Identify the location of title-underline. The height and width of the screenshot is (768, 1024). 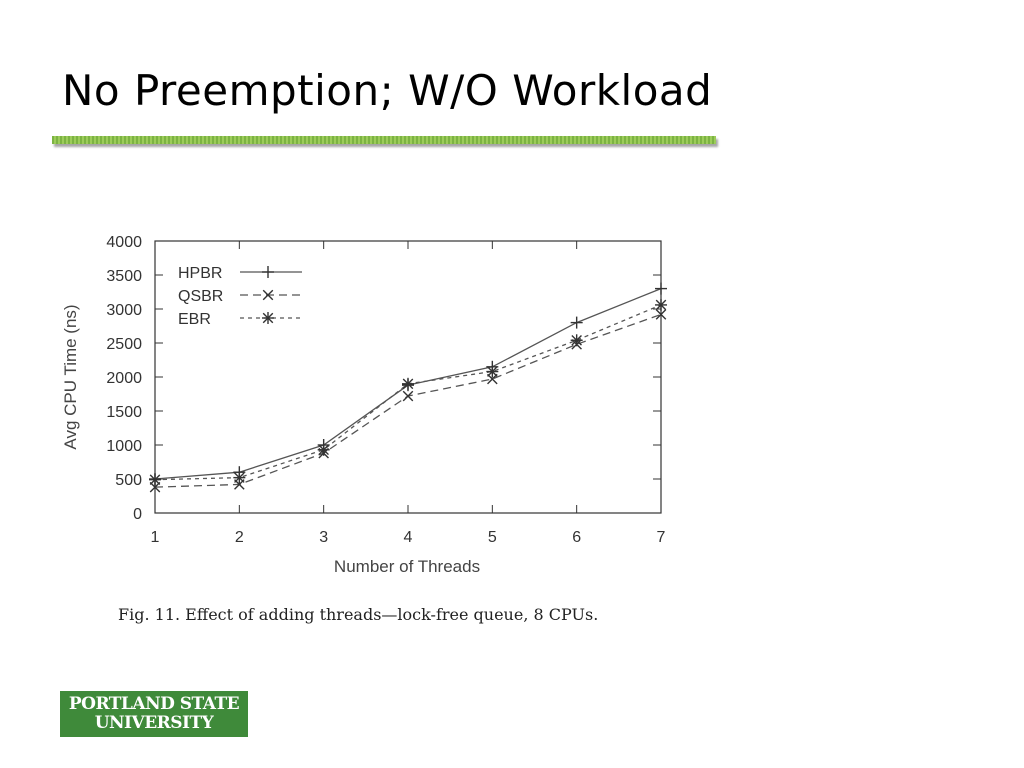
(384, 140).